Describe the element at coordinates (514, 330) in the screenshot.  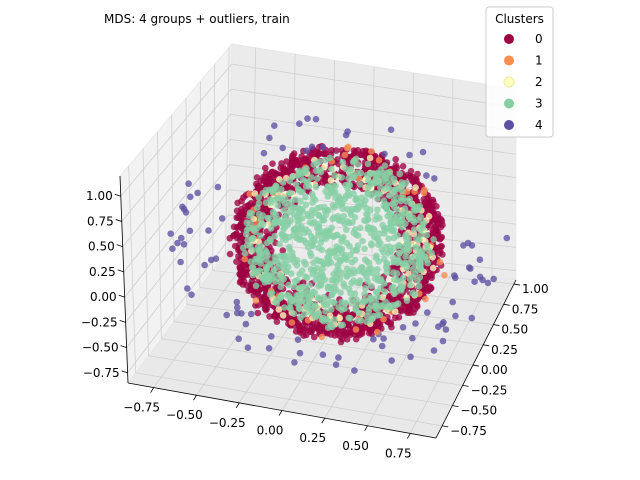
I see `y-tick-label: 0.50` at that location.